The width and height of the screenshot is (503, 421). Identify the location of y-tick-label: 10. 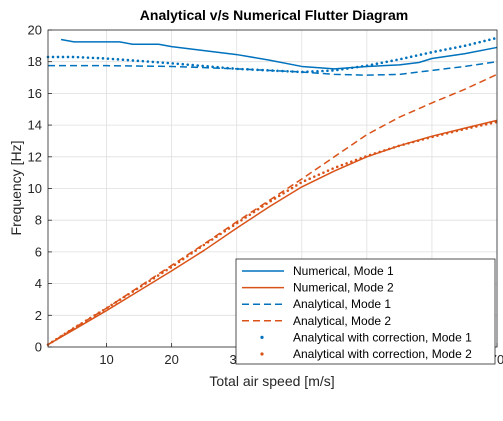
(35, 188).